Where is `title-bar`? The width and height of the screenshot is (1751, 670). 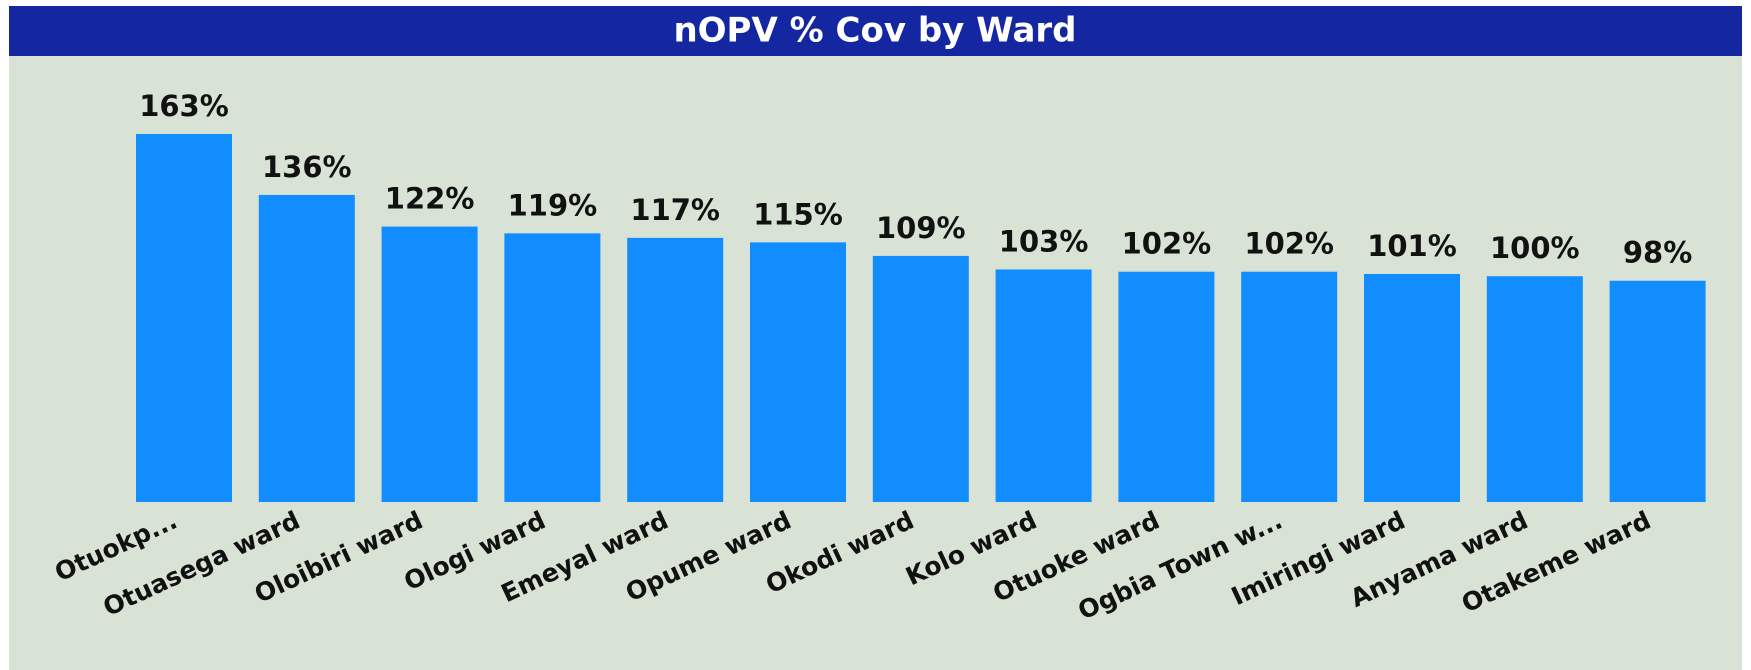
title-bar is located at coordinates (875, 31).